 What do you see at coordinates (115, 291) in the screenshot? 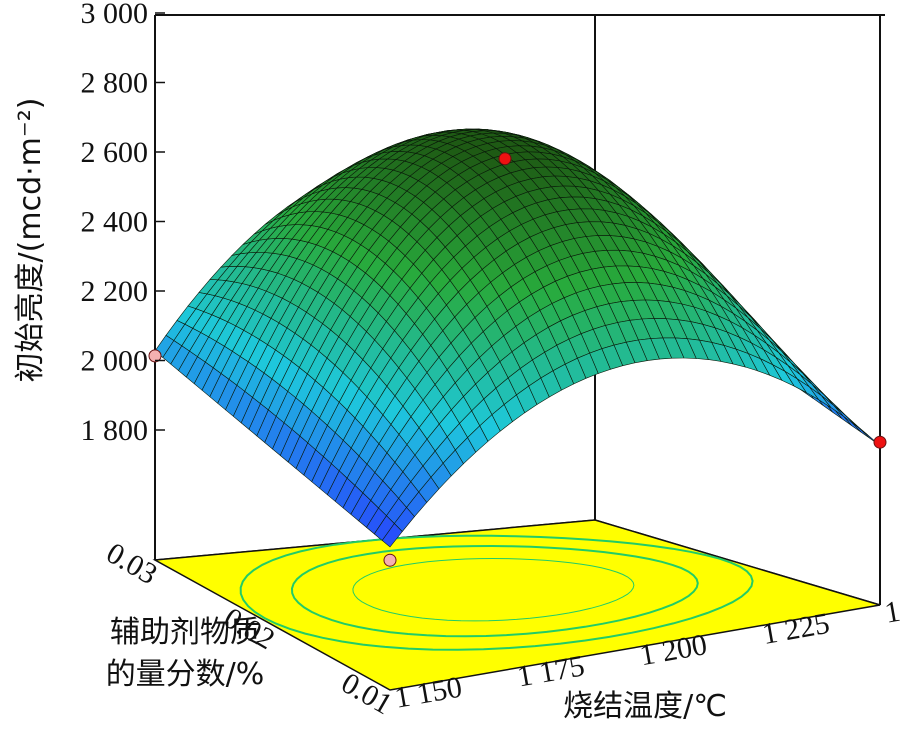
I see `z-tick-label: 2 200` at bounding box center [115, 291].